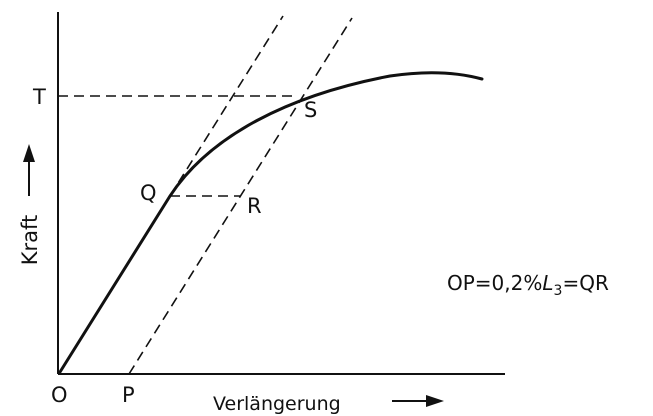 Image resolution: width=653 pixels, height=416 pixels. I want to click on x-axis-label: Verlängerung, so click(277, 404).